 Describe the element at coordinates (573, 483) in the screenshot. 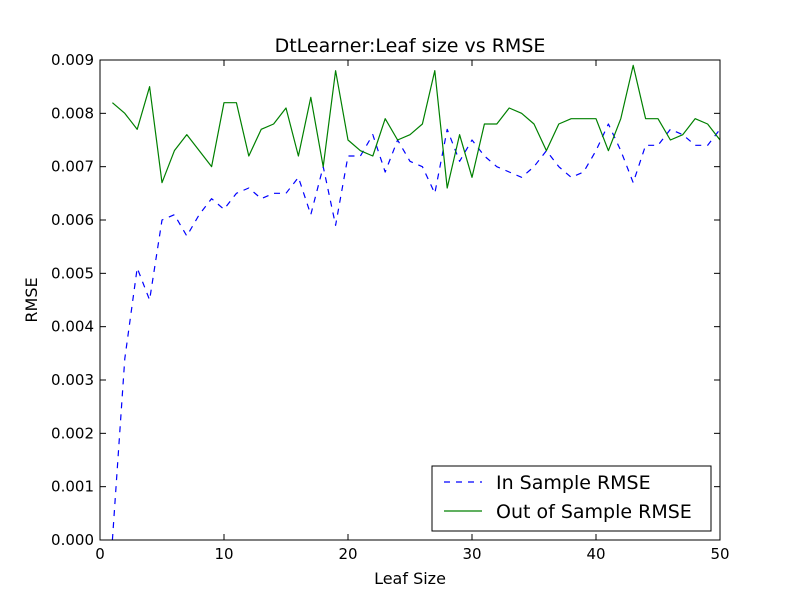

I see `legend-label-in-sample: In Sample RMSE` at that location.